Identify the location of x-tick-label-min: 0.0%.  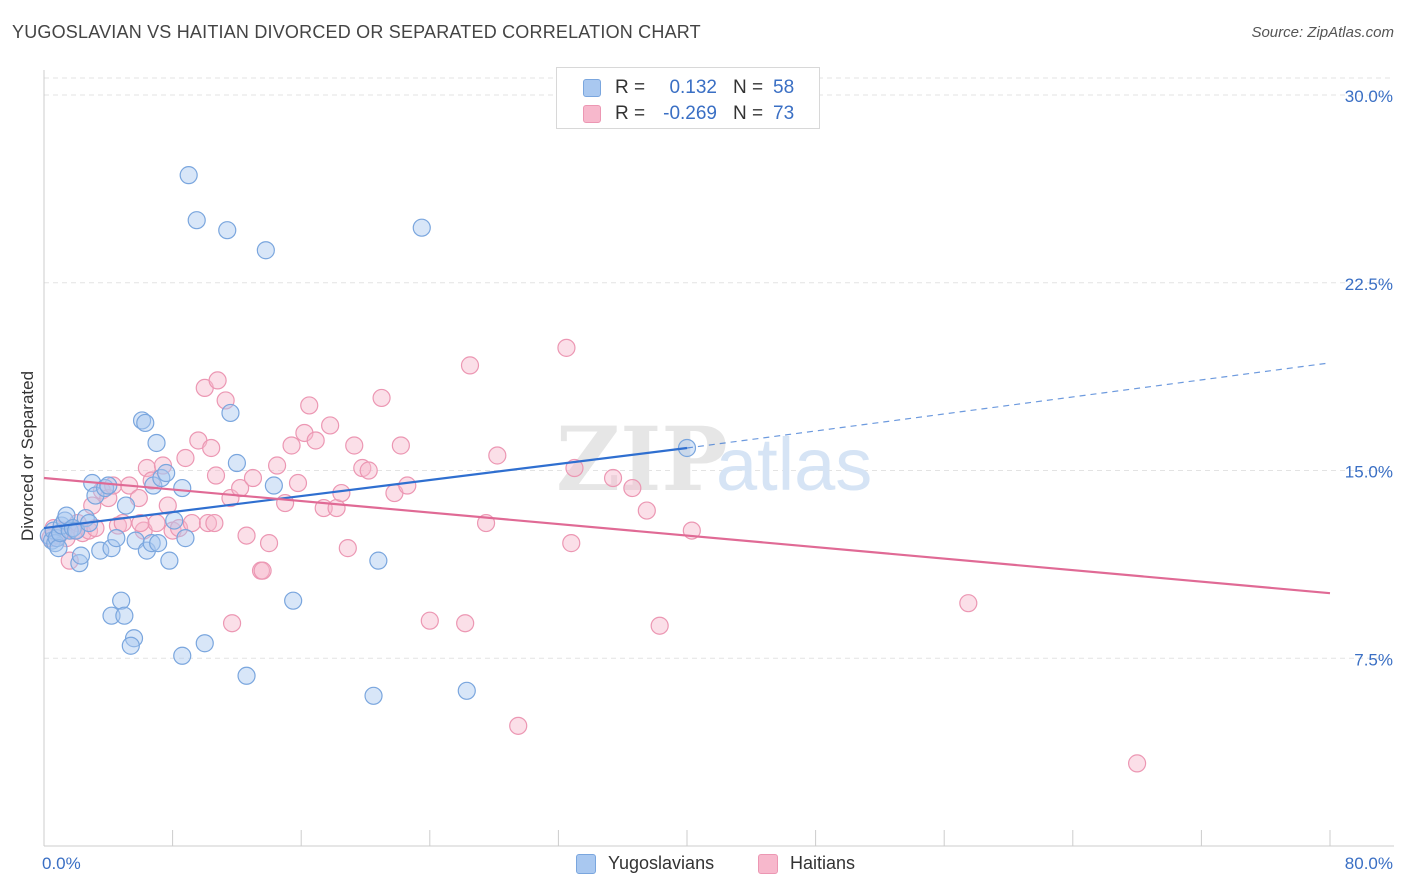
(61, 863).